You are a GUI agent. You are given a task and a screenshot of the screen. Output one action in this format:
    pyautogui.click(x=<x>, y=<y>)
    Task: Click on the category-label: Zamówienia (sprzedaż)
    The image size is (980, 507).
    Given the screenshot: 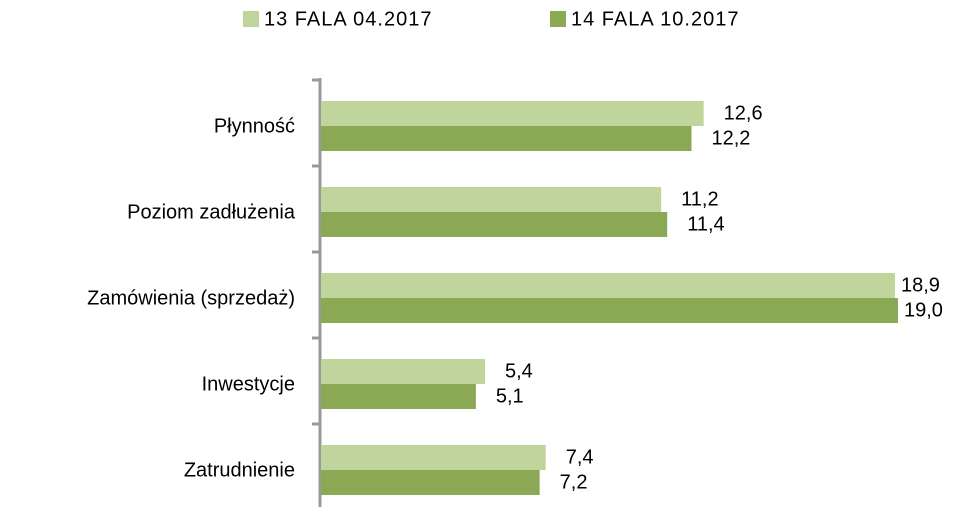 What is the action you would take?
    pyautogui.click(x=191, y=298)
    